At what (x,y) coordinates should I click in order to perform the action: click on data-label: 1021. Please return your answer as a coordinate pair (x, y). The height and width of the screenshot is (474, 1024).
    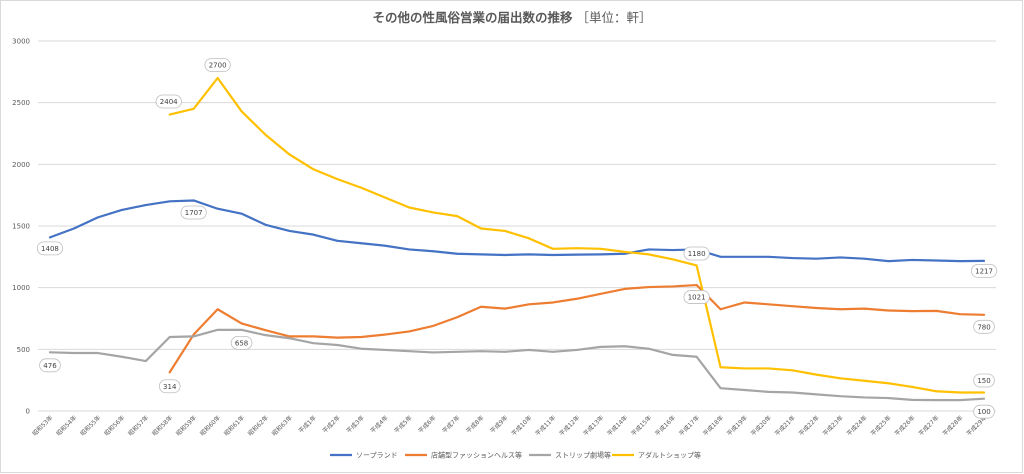
    Looking at the image, I should click on (697, 298).